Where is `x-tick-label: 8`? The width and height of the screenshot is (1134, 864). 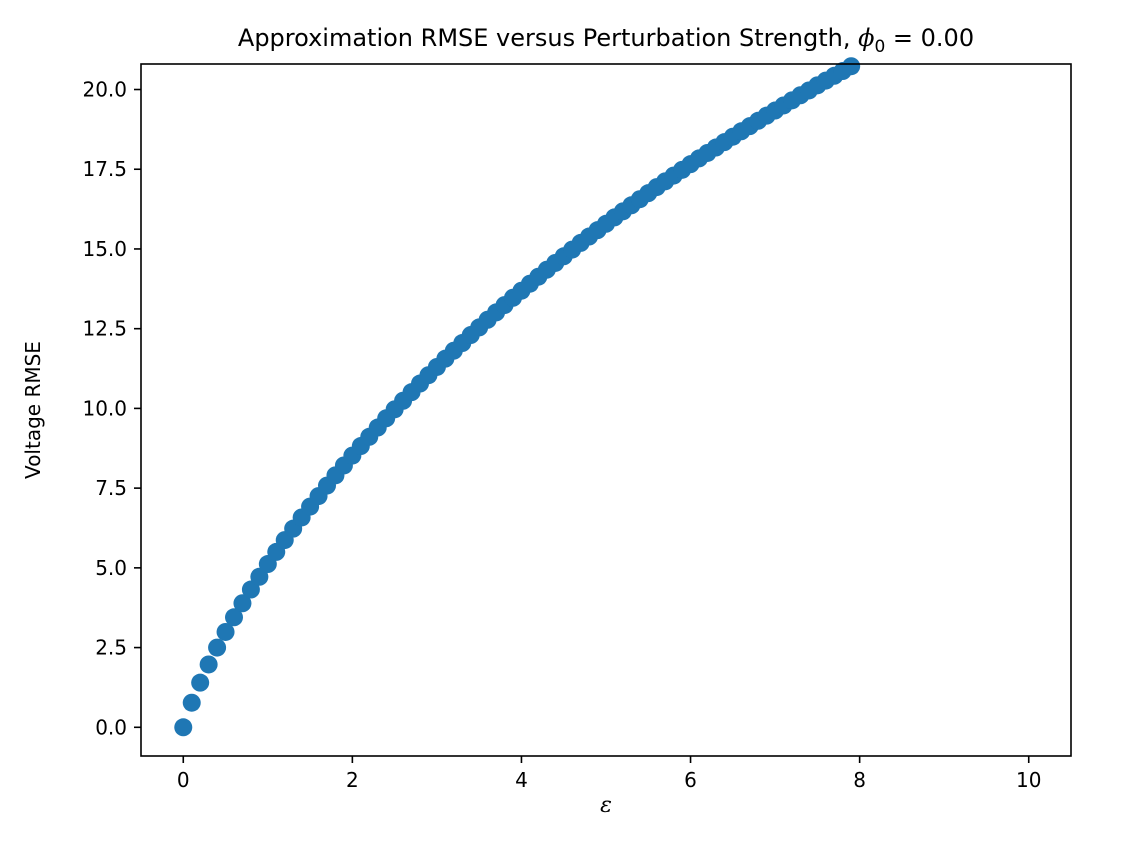 x-tick-label: 8 is located at coordinates (859, 780).